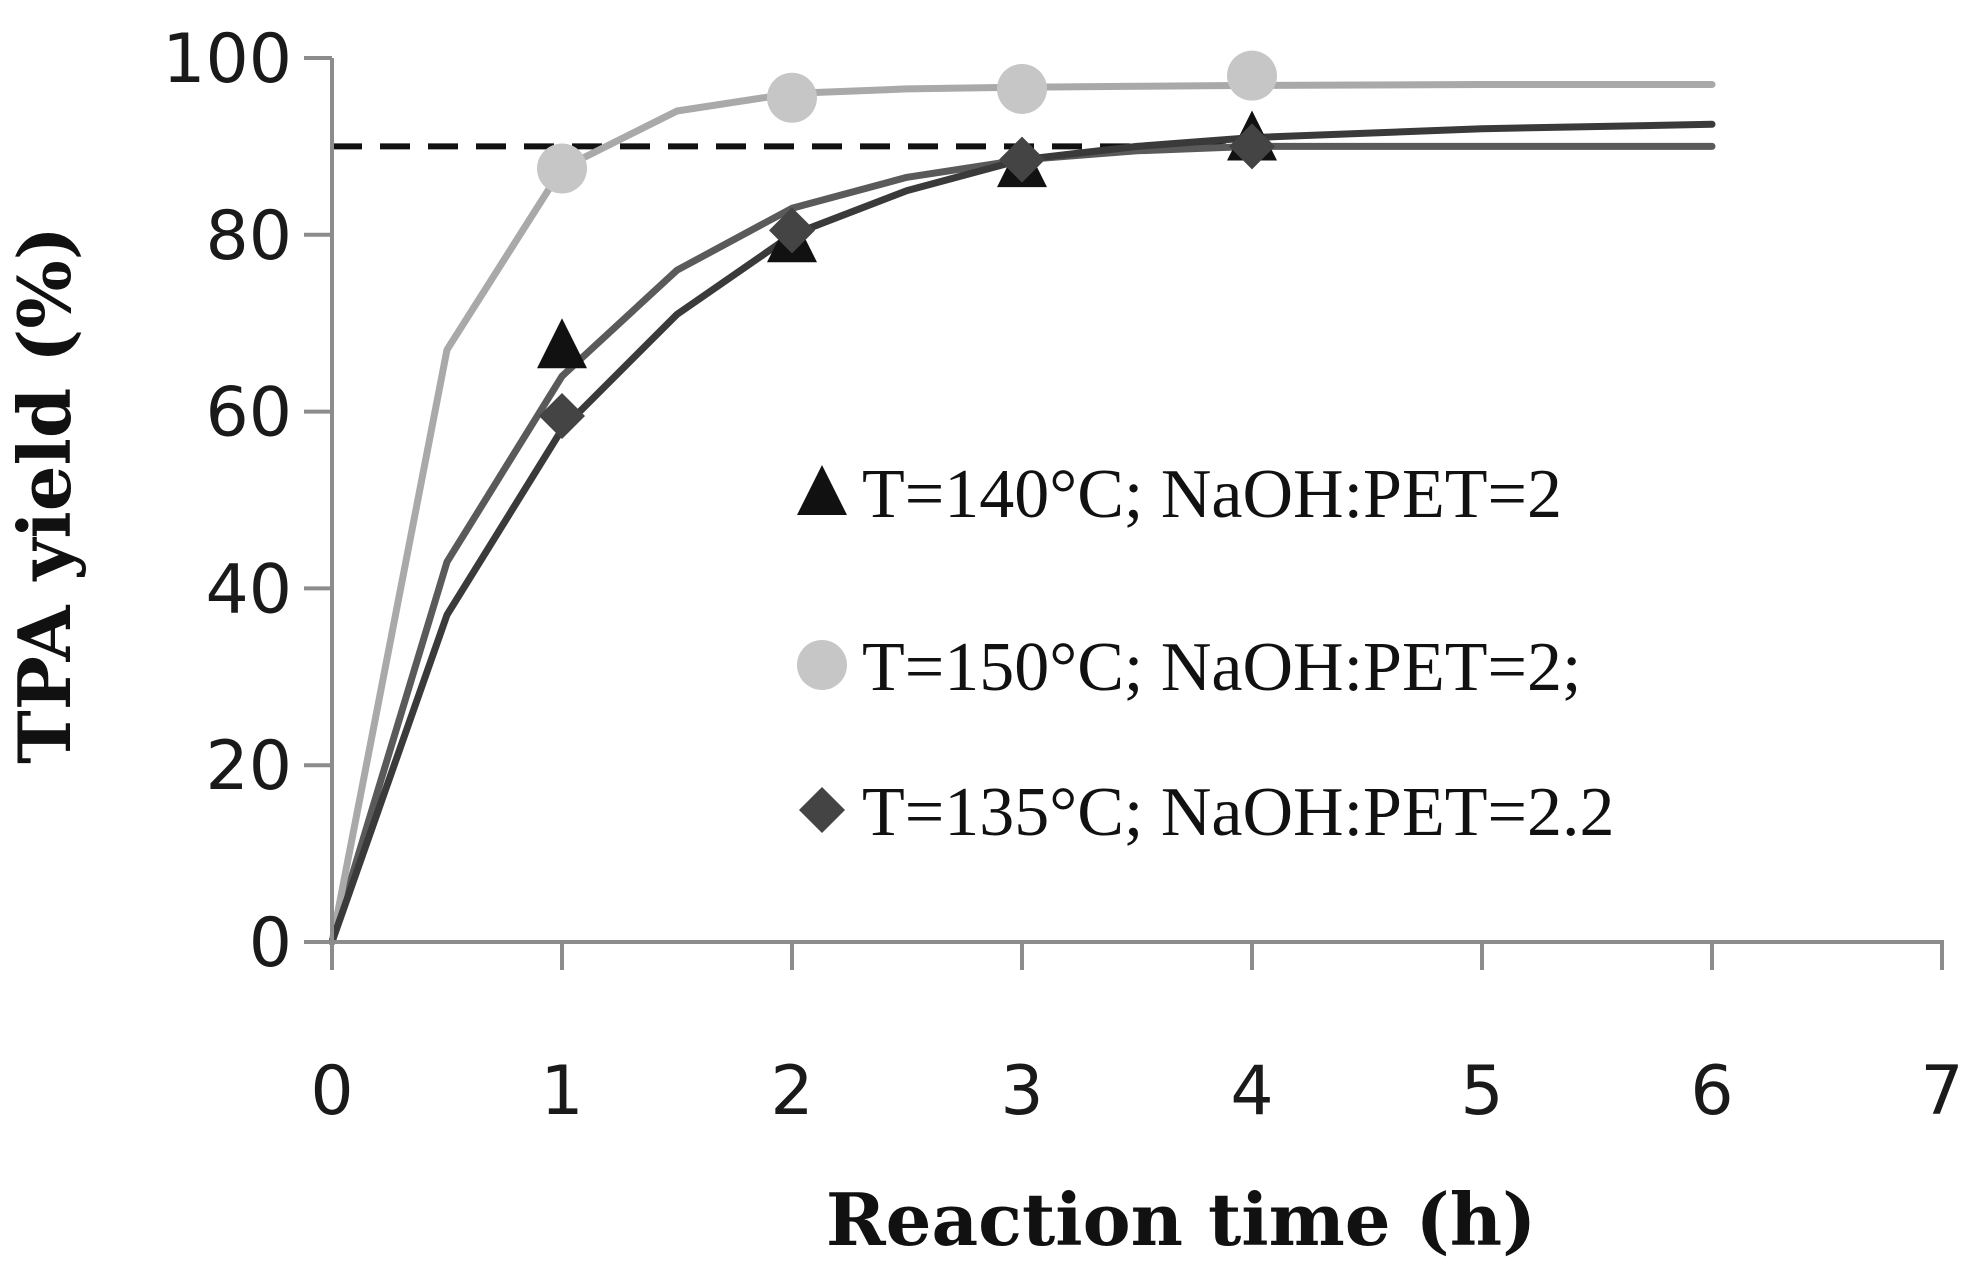 This screenshot has width=1978, height=1276. What do you see at coordinates (248, 766) in the screenshot?
I see `y-tick-label: 20` at bounding box center [248, 766].